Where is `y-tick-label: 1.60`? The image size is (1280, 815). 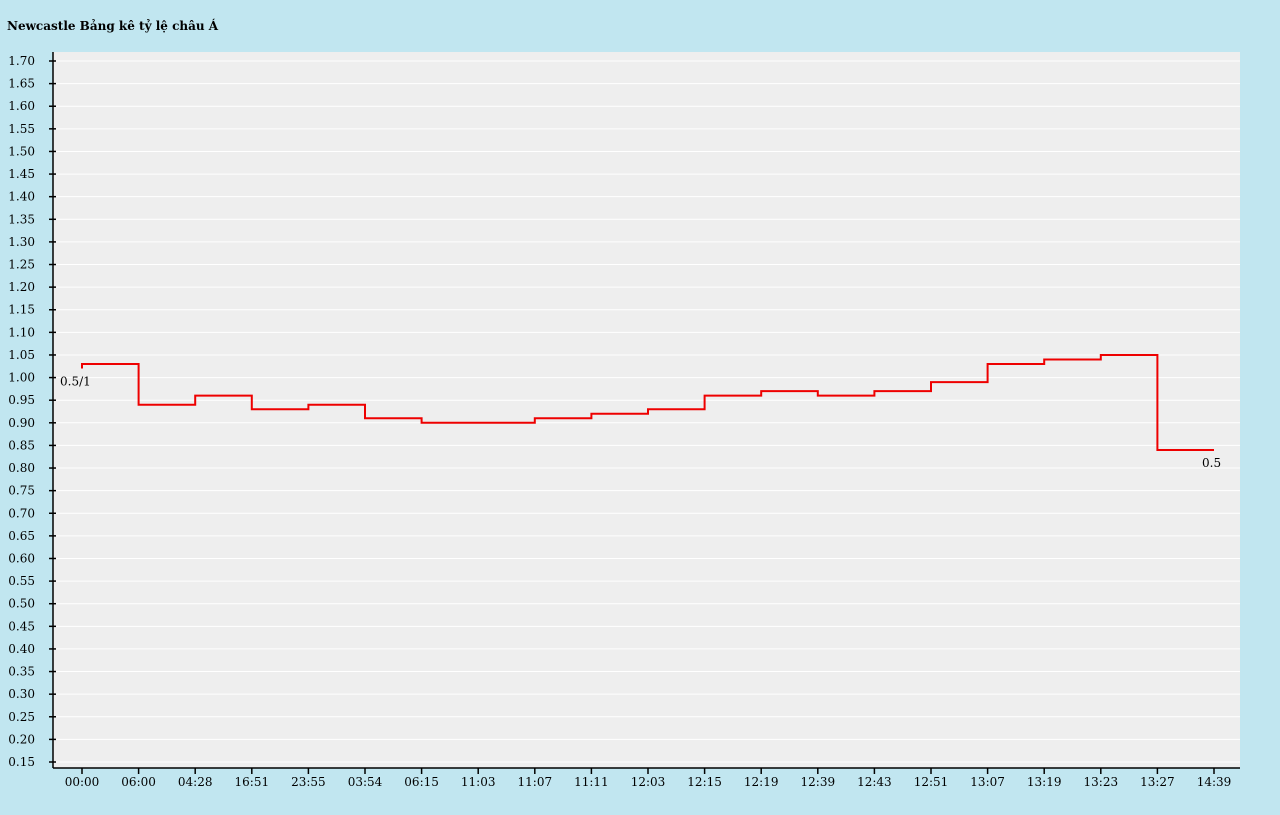
y-tick-label: 1.60 is located at coordinates (21, 106).